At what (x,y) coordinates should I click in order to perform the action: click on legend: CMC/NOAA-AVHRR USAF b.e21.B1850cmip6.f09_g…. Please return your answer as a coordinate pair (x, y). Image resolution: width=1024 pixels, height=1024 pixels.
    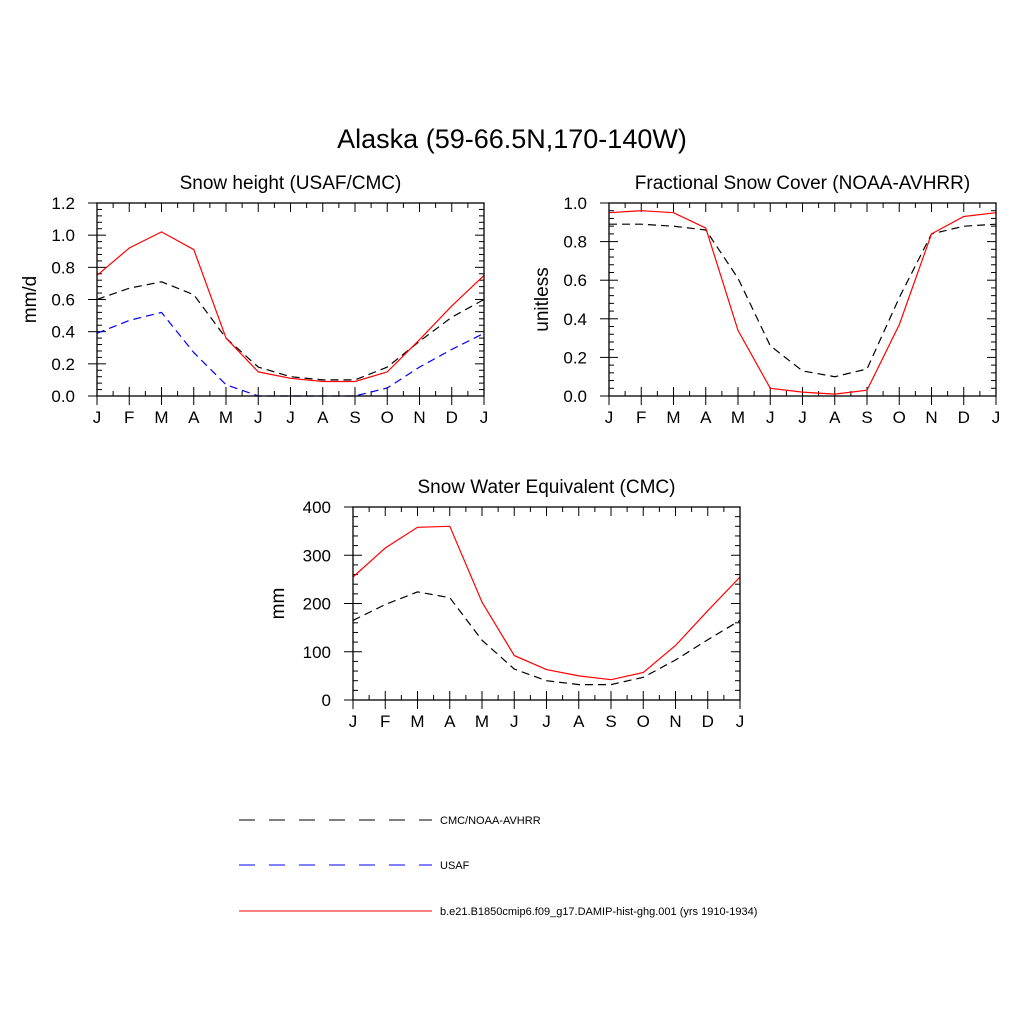
    Looking at the image, I should click on (498, 866).